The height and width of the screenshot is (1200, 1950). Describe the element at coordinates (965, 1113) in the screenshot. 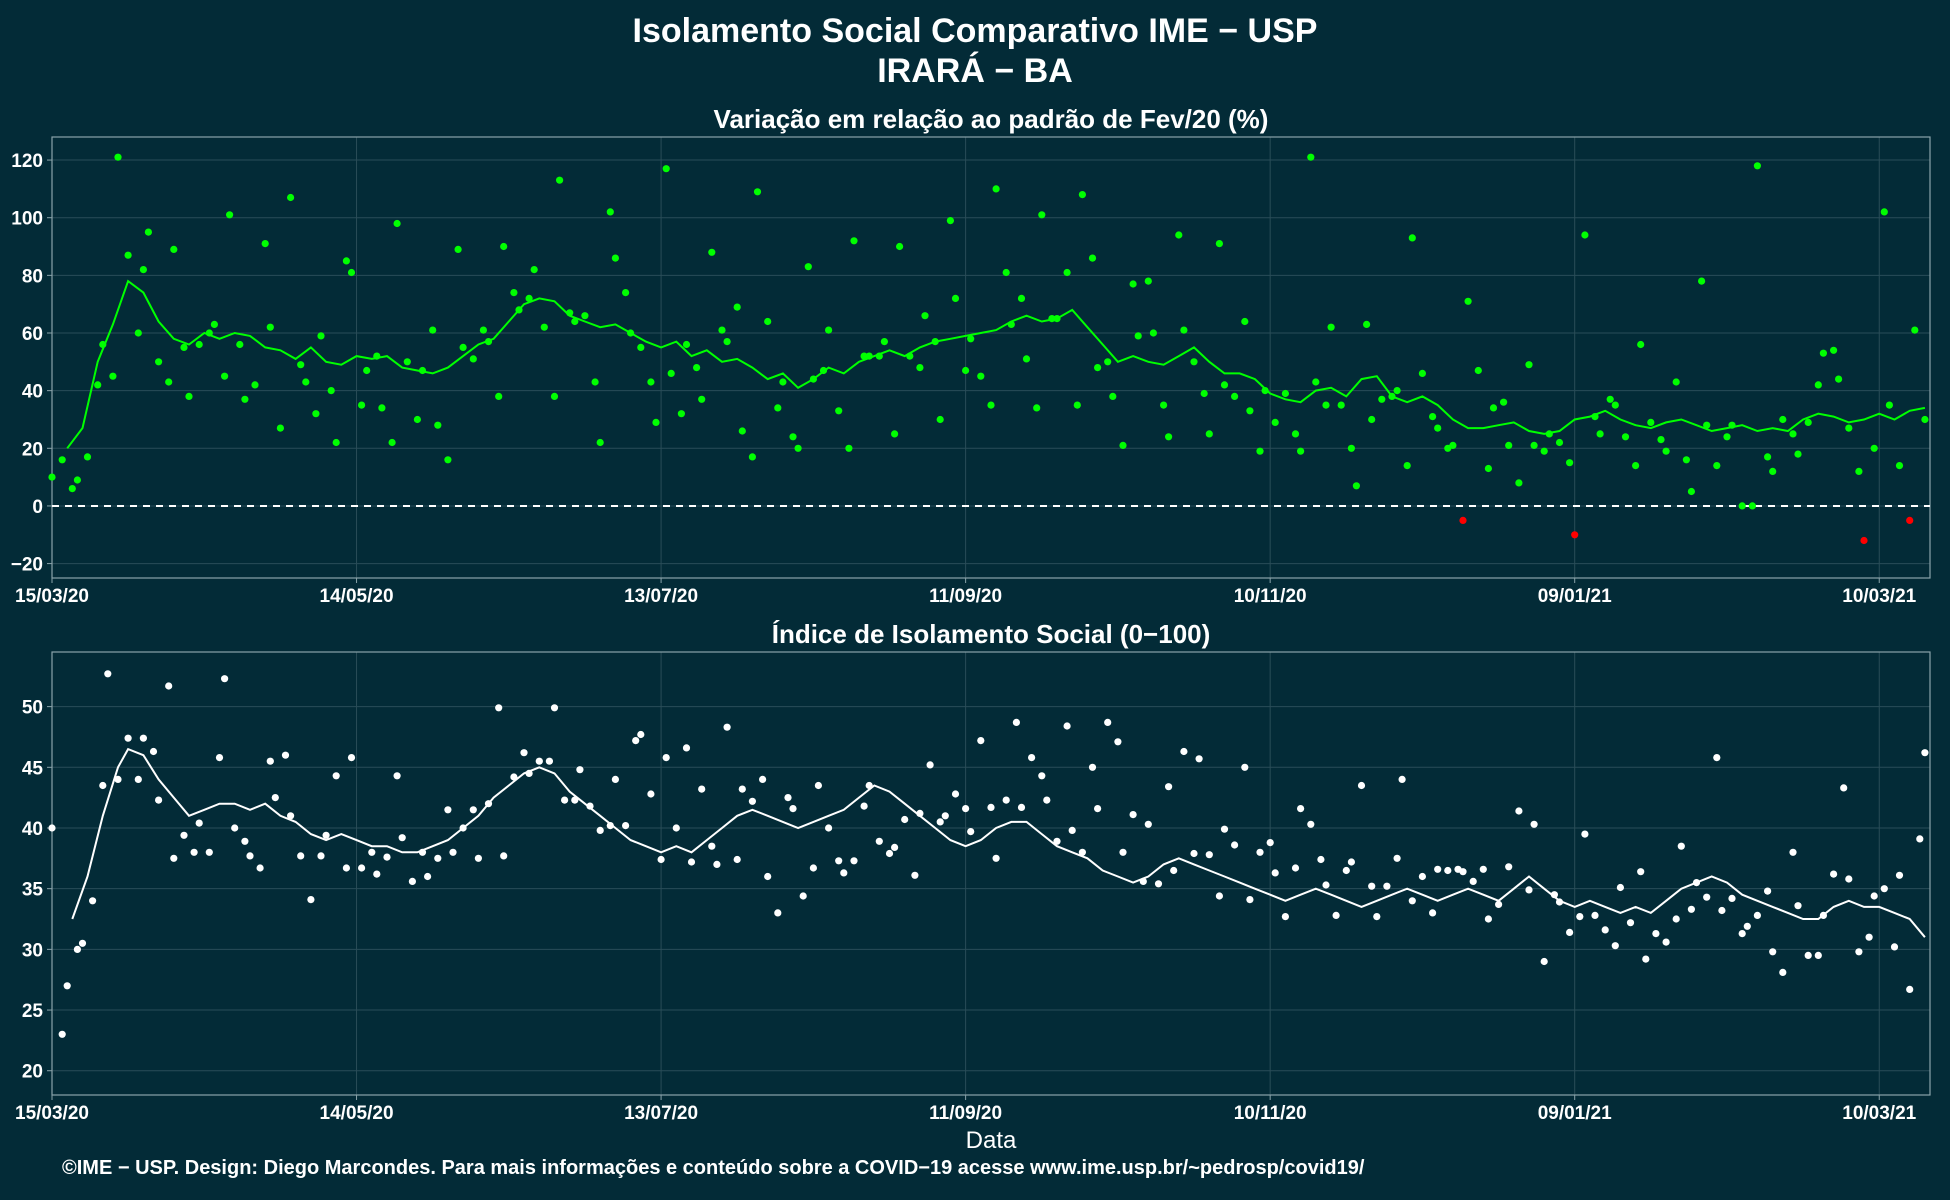

I see `x-tick-label: 11/09/20` at that location.